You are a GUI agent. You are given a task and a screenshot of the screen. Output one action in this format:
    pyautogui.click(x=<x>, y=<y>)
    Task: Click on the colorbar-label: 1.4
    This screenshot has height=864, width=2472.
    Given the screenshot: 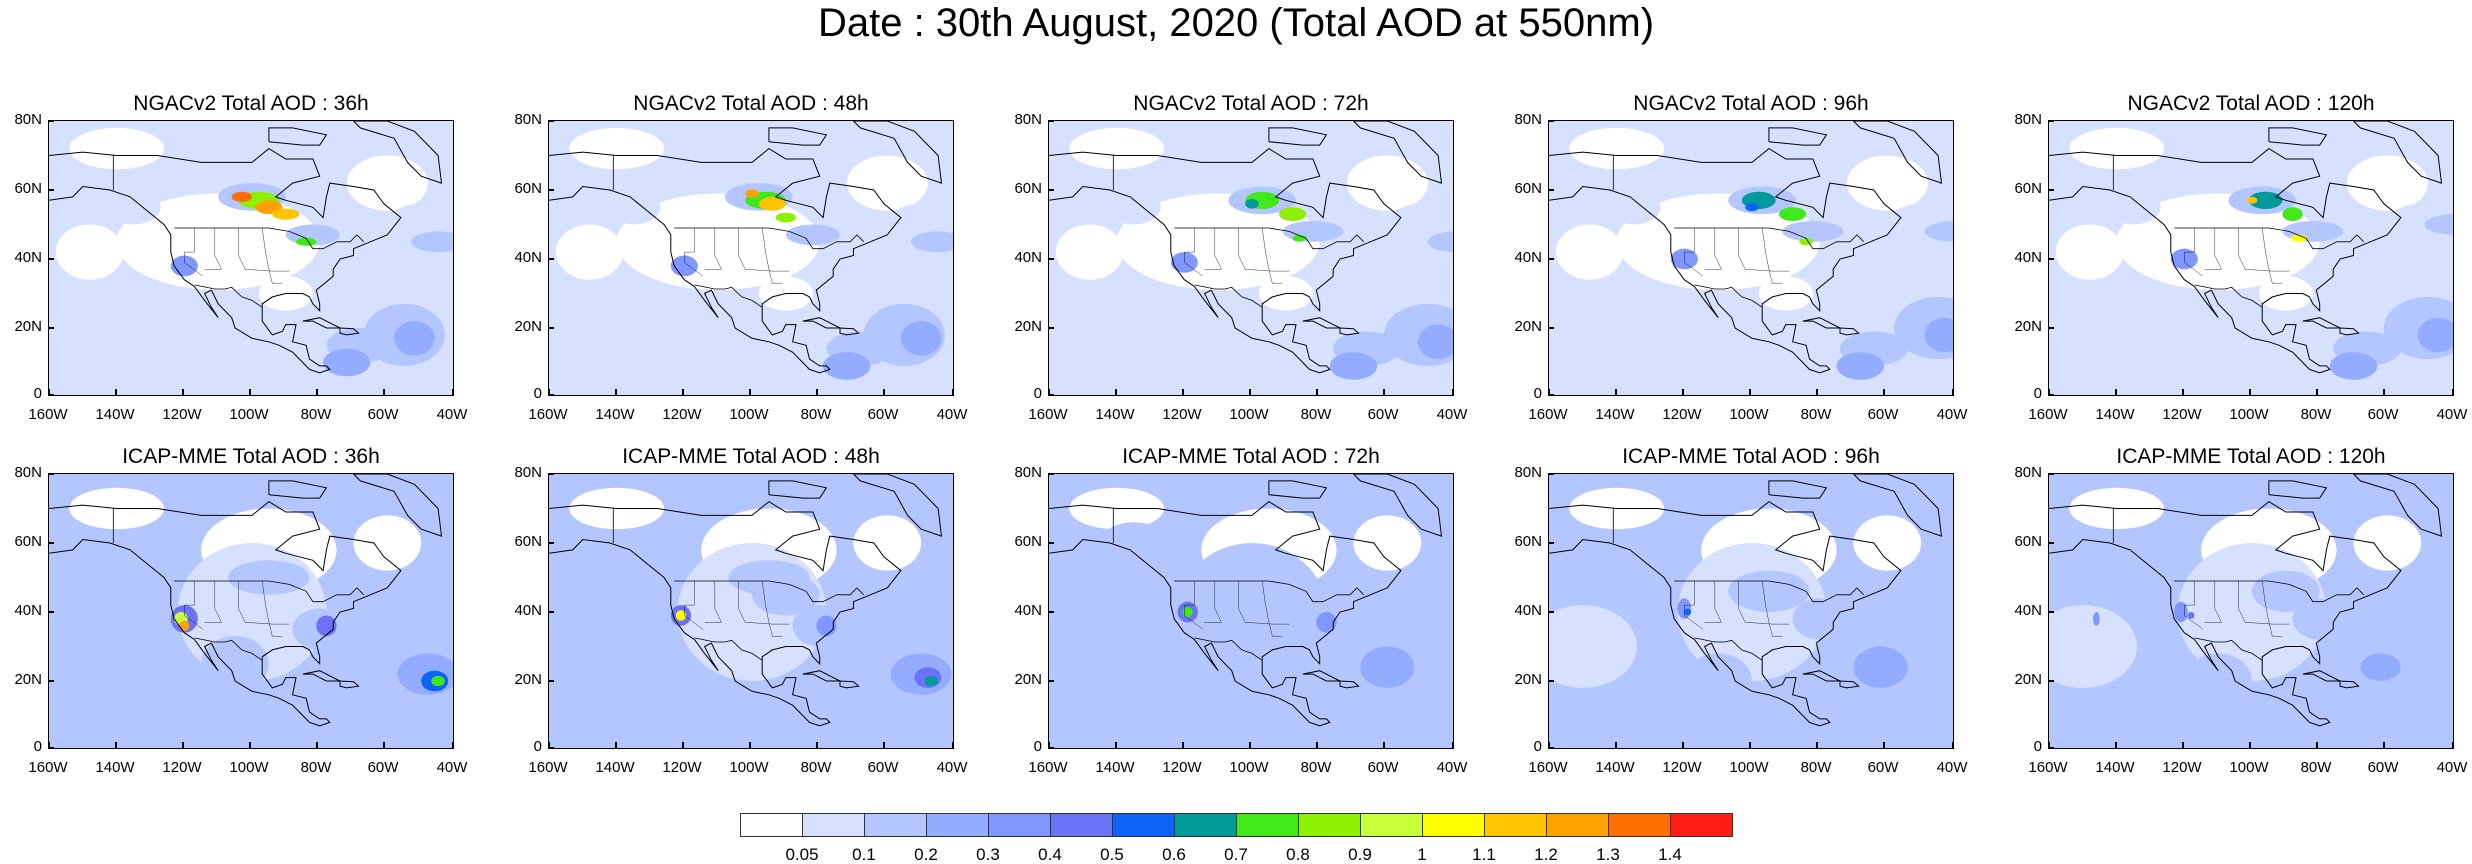 What is the action you would take?
    pyautogui.click(x=1670, y=854)
    